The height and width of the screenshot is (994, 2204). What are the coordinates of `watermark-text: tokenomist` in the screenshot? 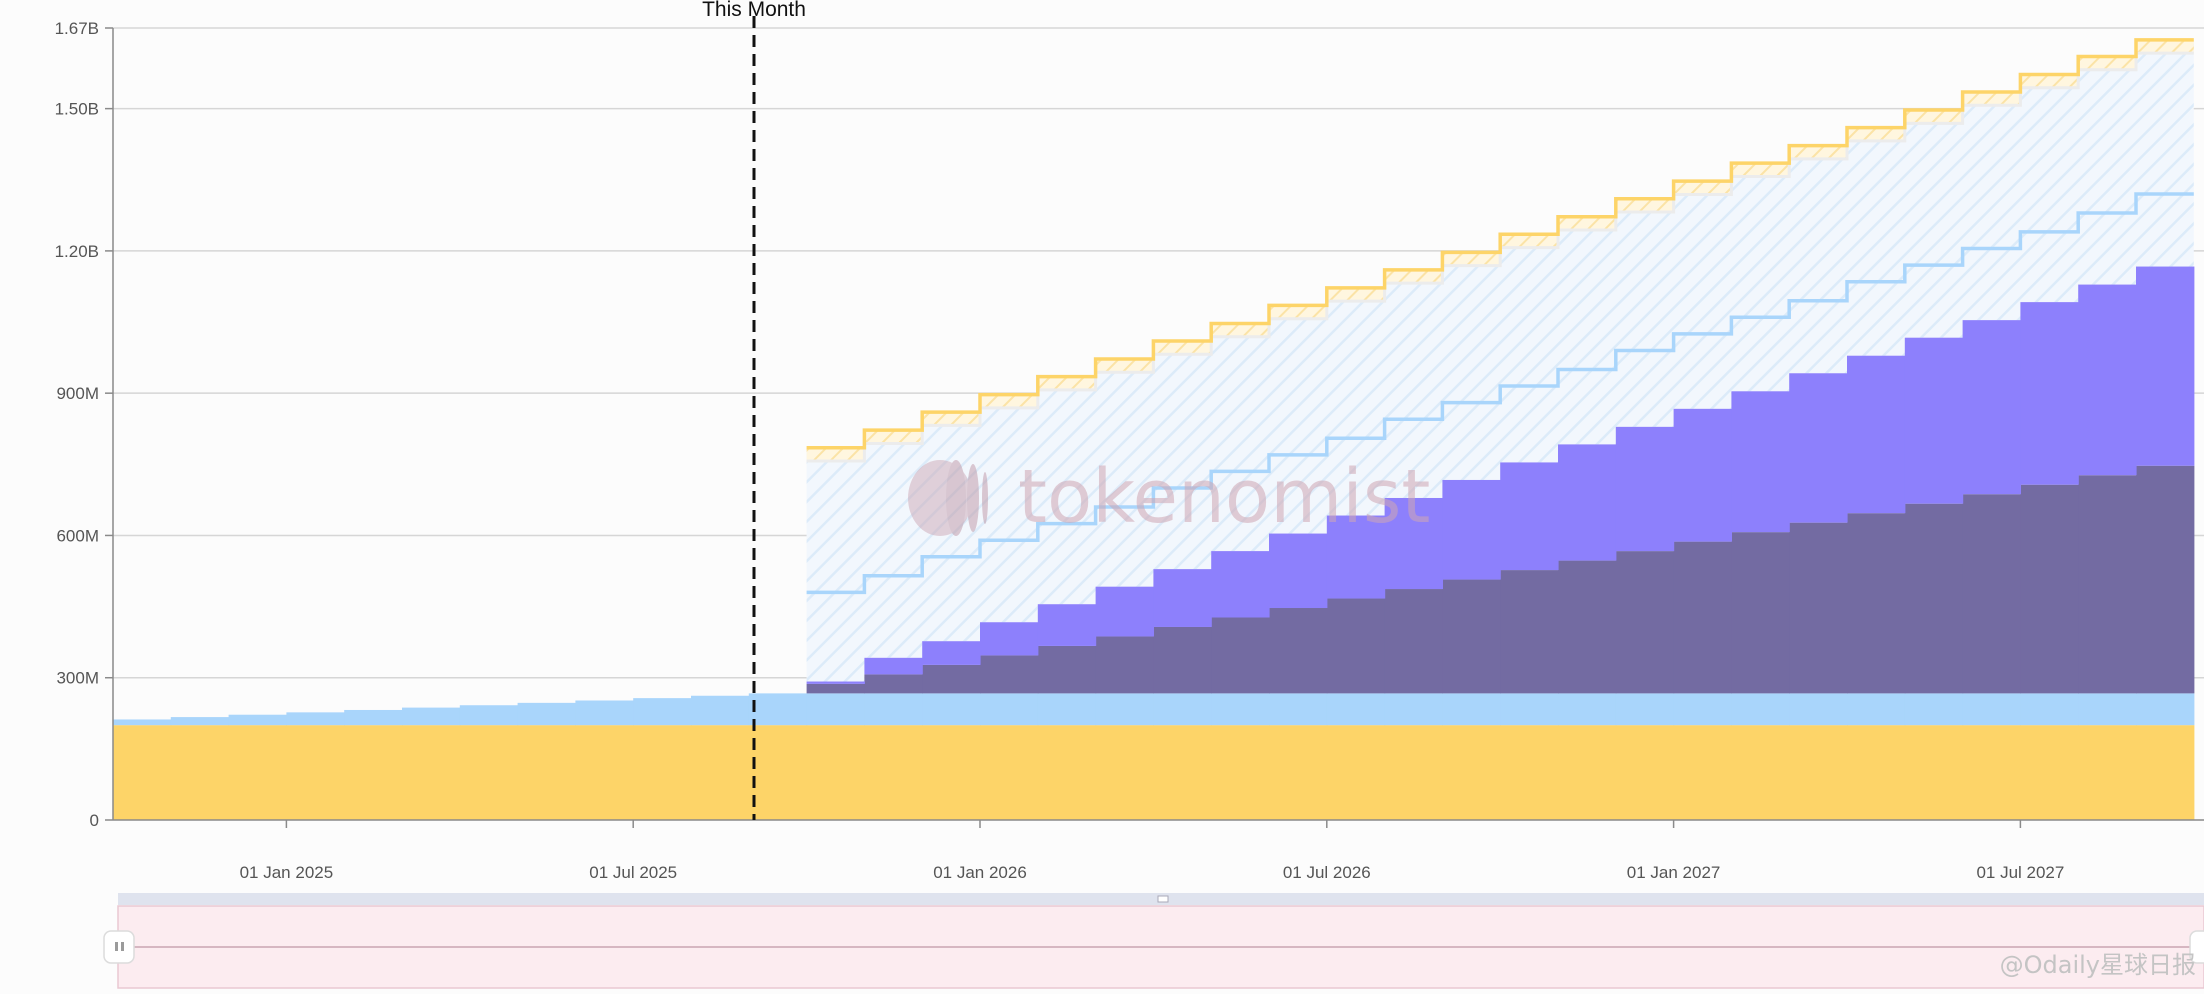 It's located at (1224, 497).